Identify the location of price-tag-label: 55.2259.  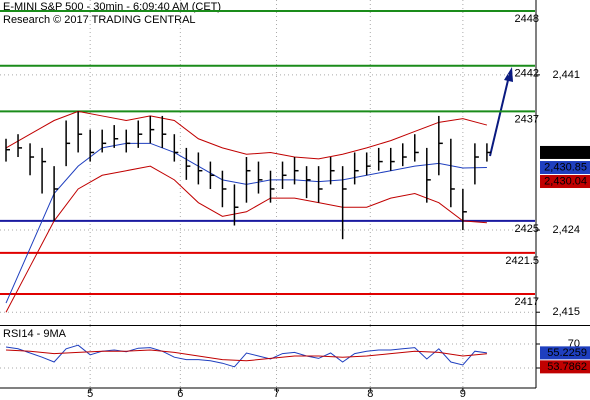
(567, 353).